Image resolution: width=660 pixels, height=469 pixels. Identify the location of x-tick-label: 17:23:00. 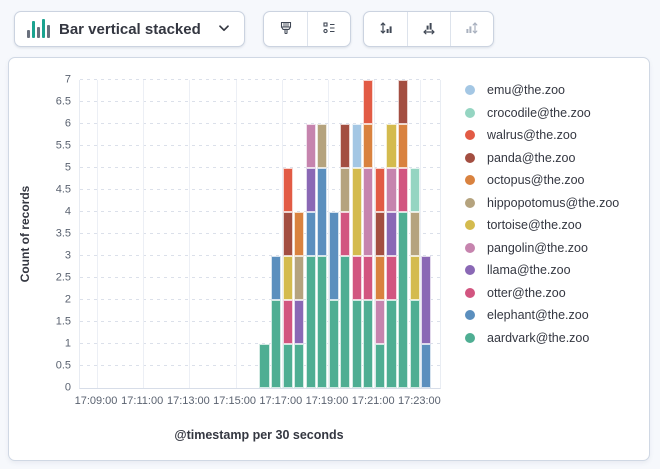
(419, 401).